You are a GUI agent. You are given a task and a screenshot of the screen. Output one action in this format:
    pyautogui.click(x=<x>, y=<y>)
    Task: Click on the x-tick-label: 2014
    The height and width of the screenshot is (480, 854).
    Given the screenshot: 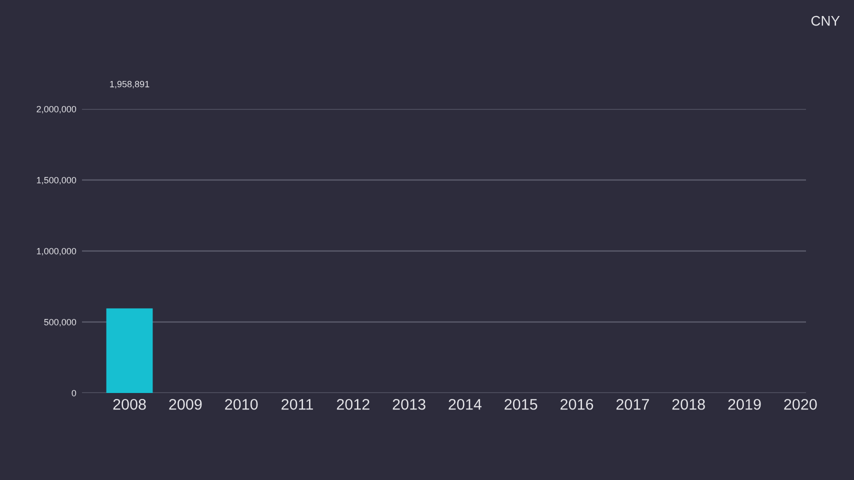 What is the action you would take?
    pyautogui.click(x=465, y=404)
    